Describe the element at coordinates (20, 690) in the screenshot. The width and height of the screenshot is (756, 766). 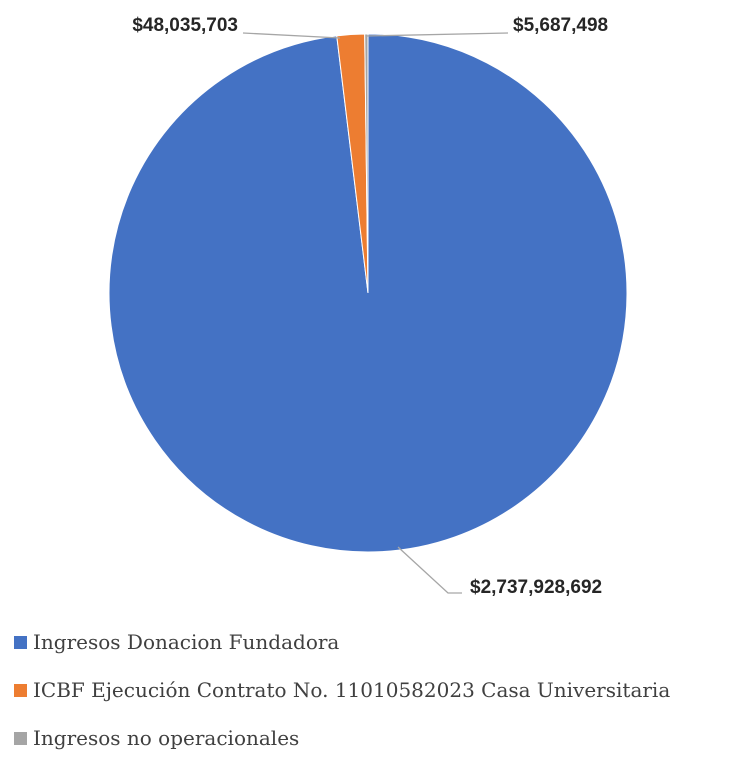
I see `legend-swatch-icbf` at that location.